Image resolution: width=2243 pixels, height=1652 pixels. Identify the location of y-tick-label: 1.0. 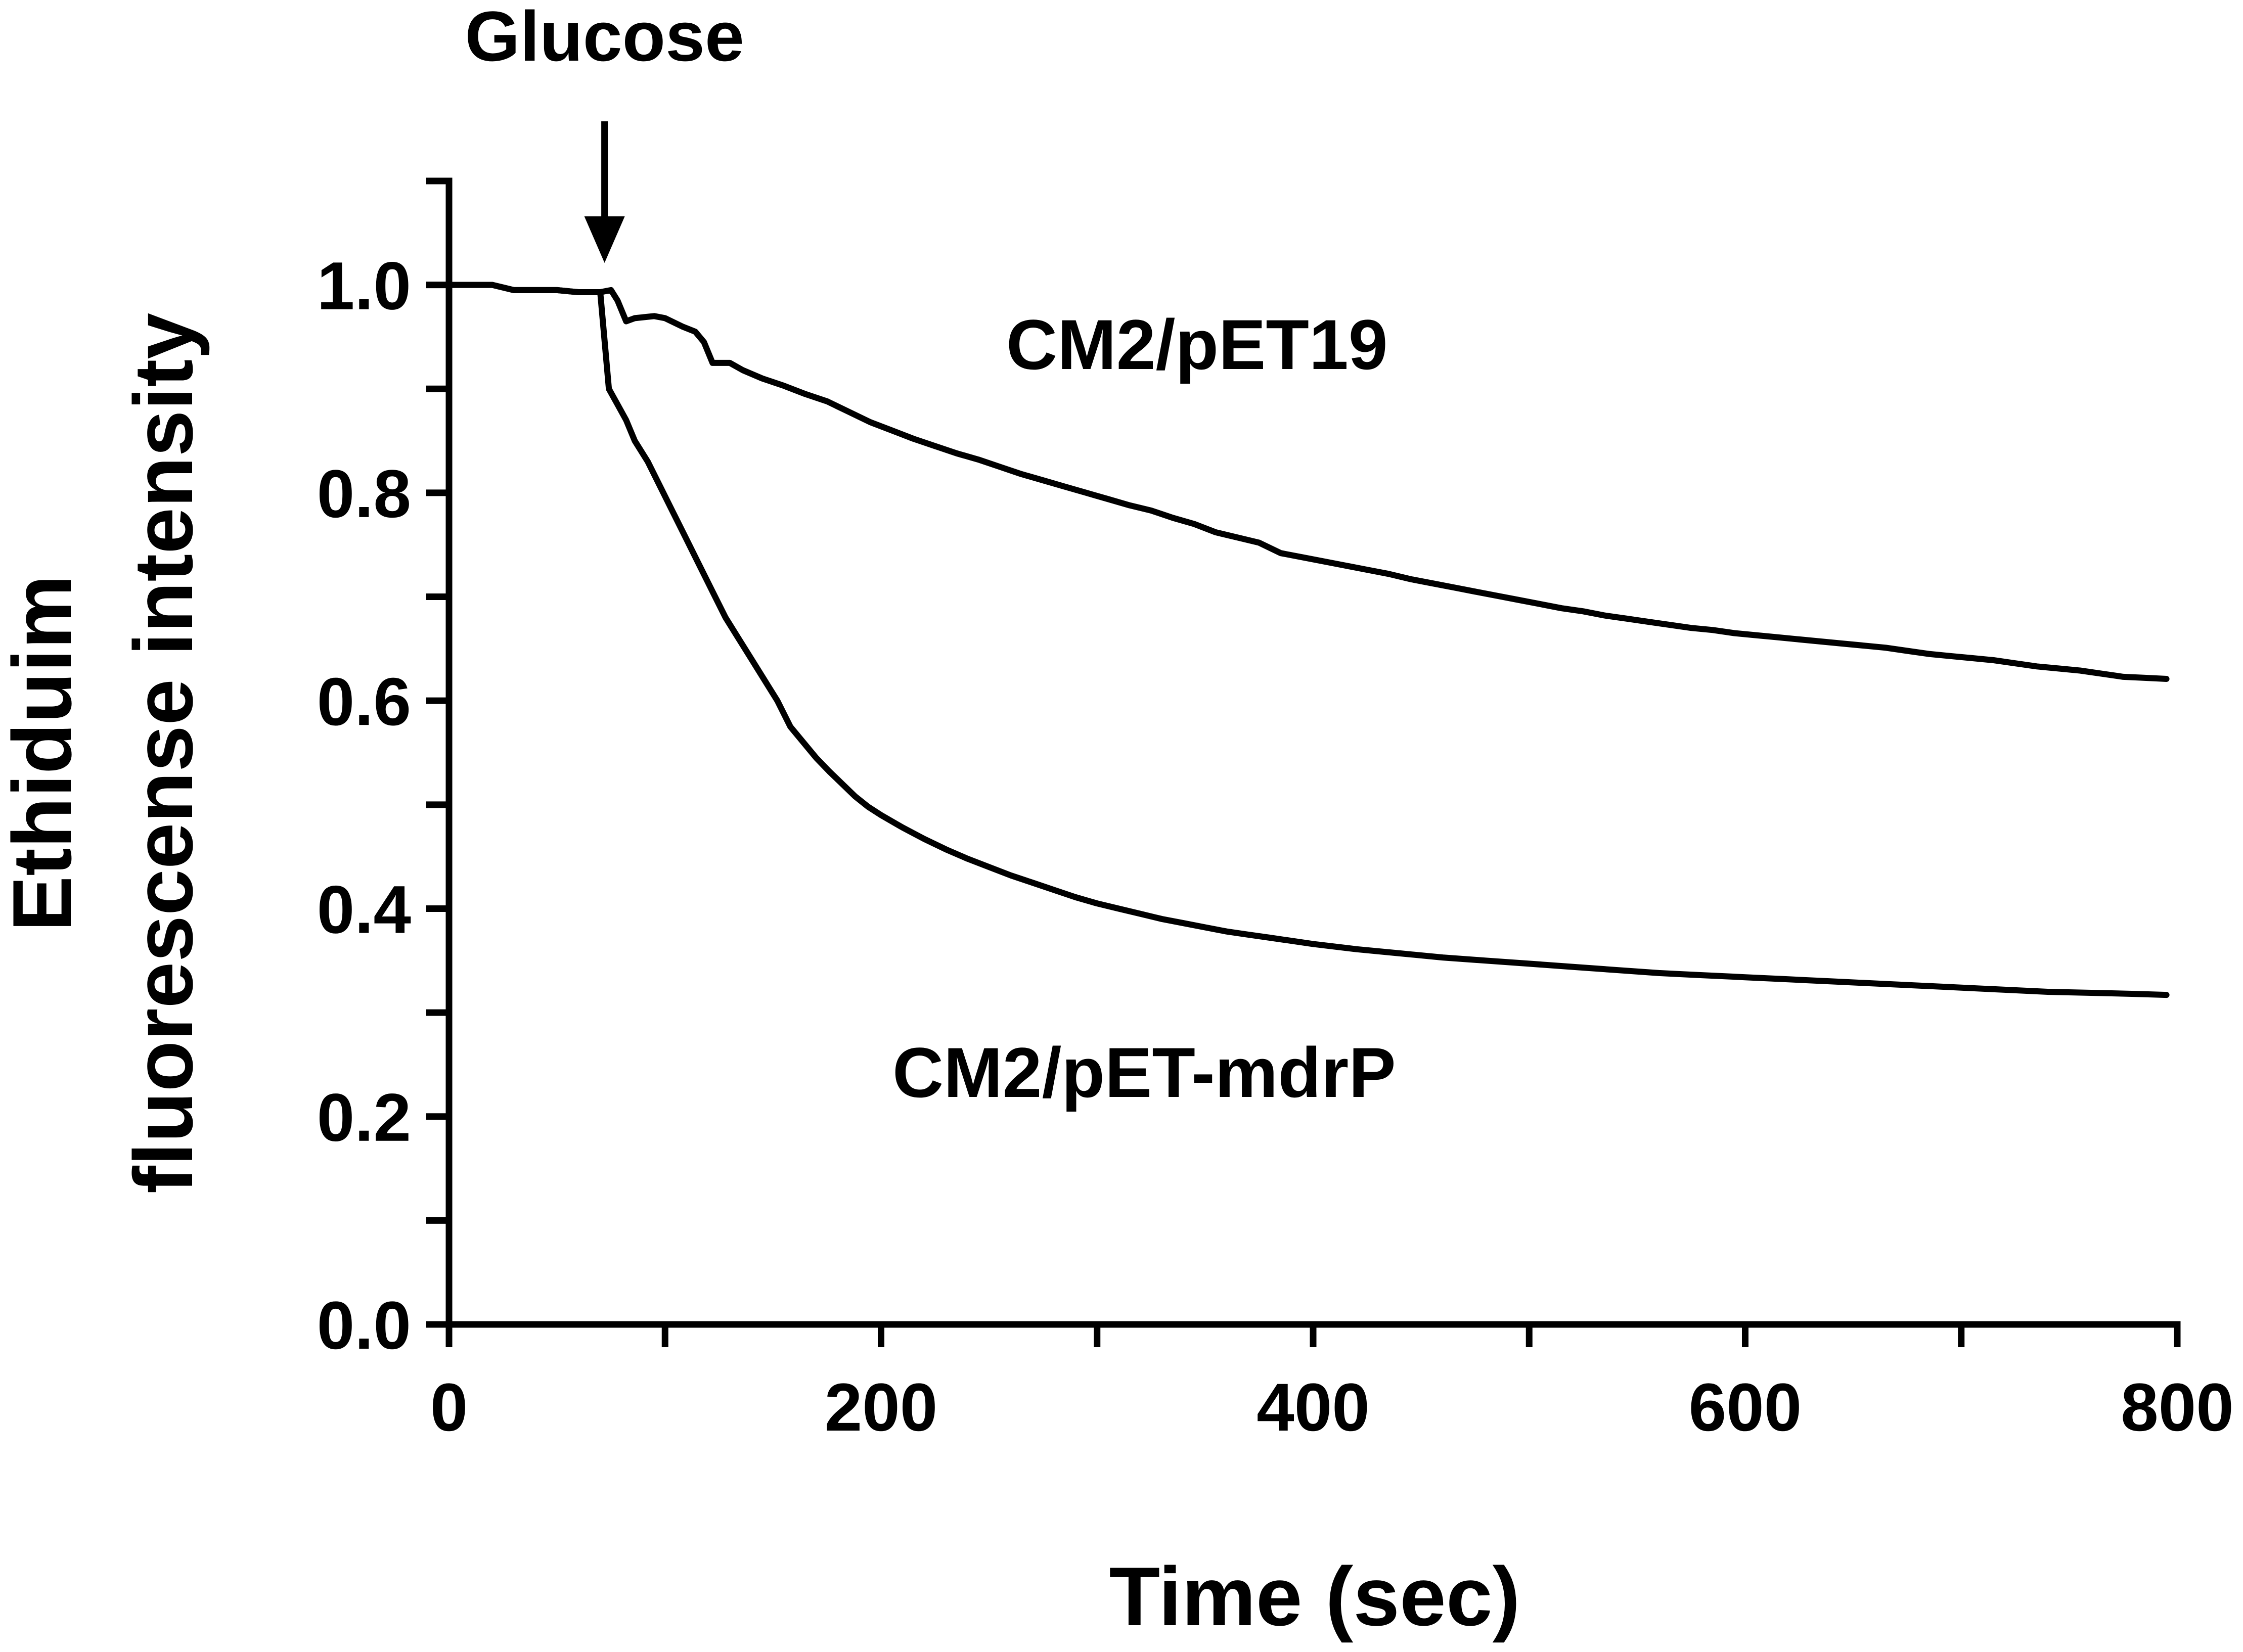
(364, 286).